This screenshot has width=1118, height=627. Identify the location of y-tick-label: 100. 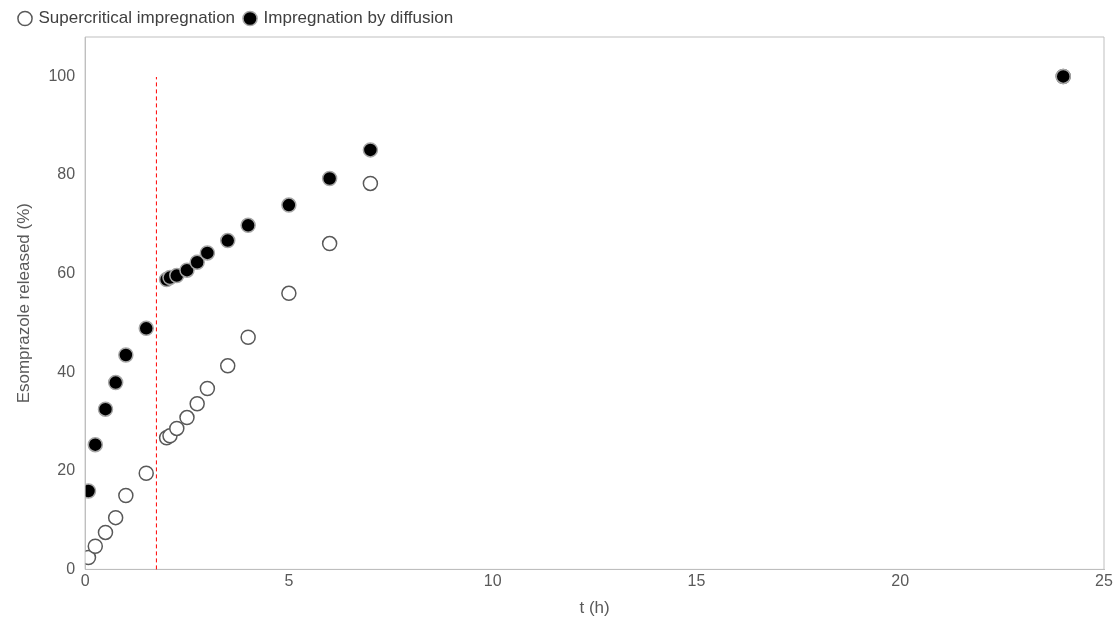
(62, 75).